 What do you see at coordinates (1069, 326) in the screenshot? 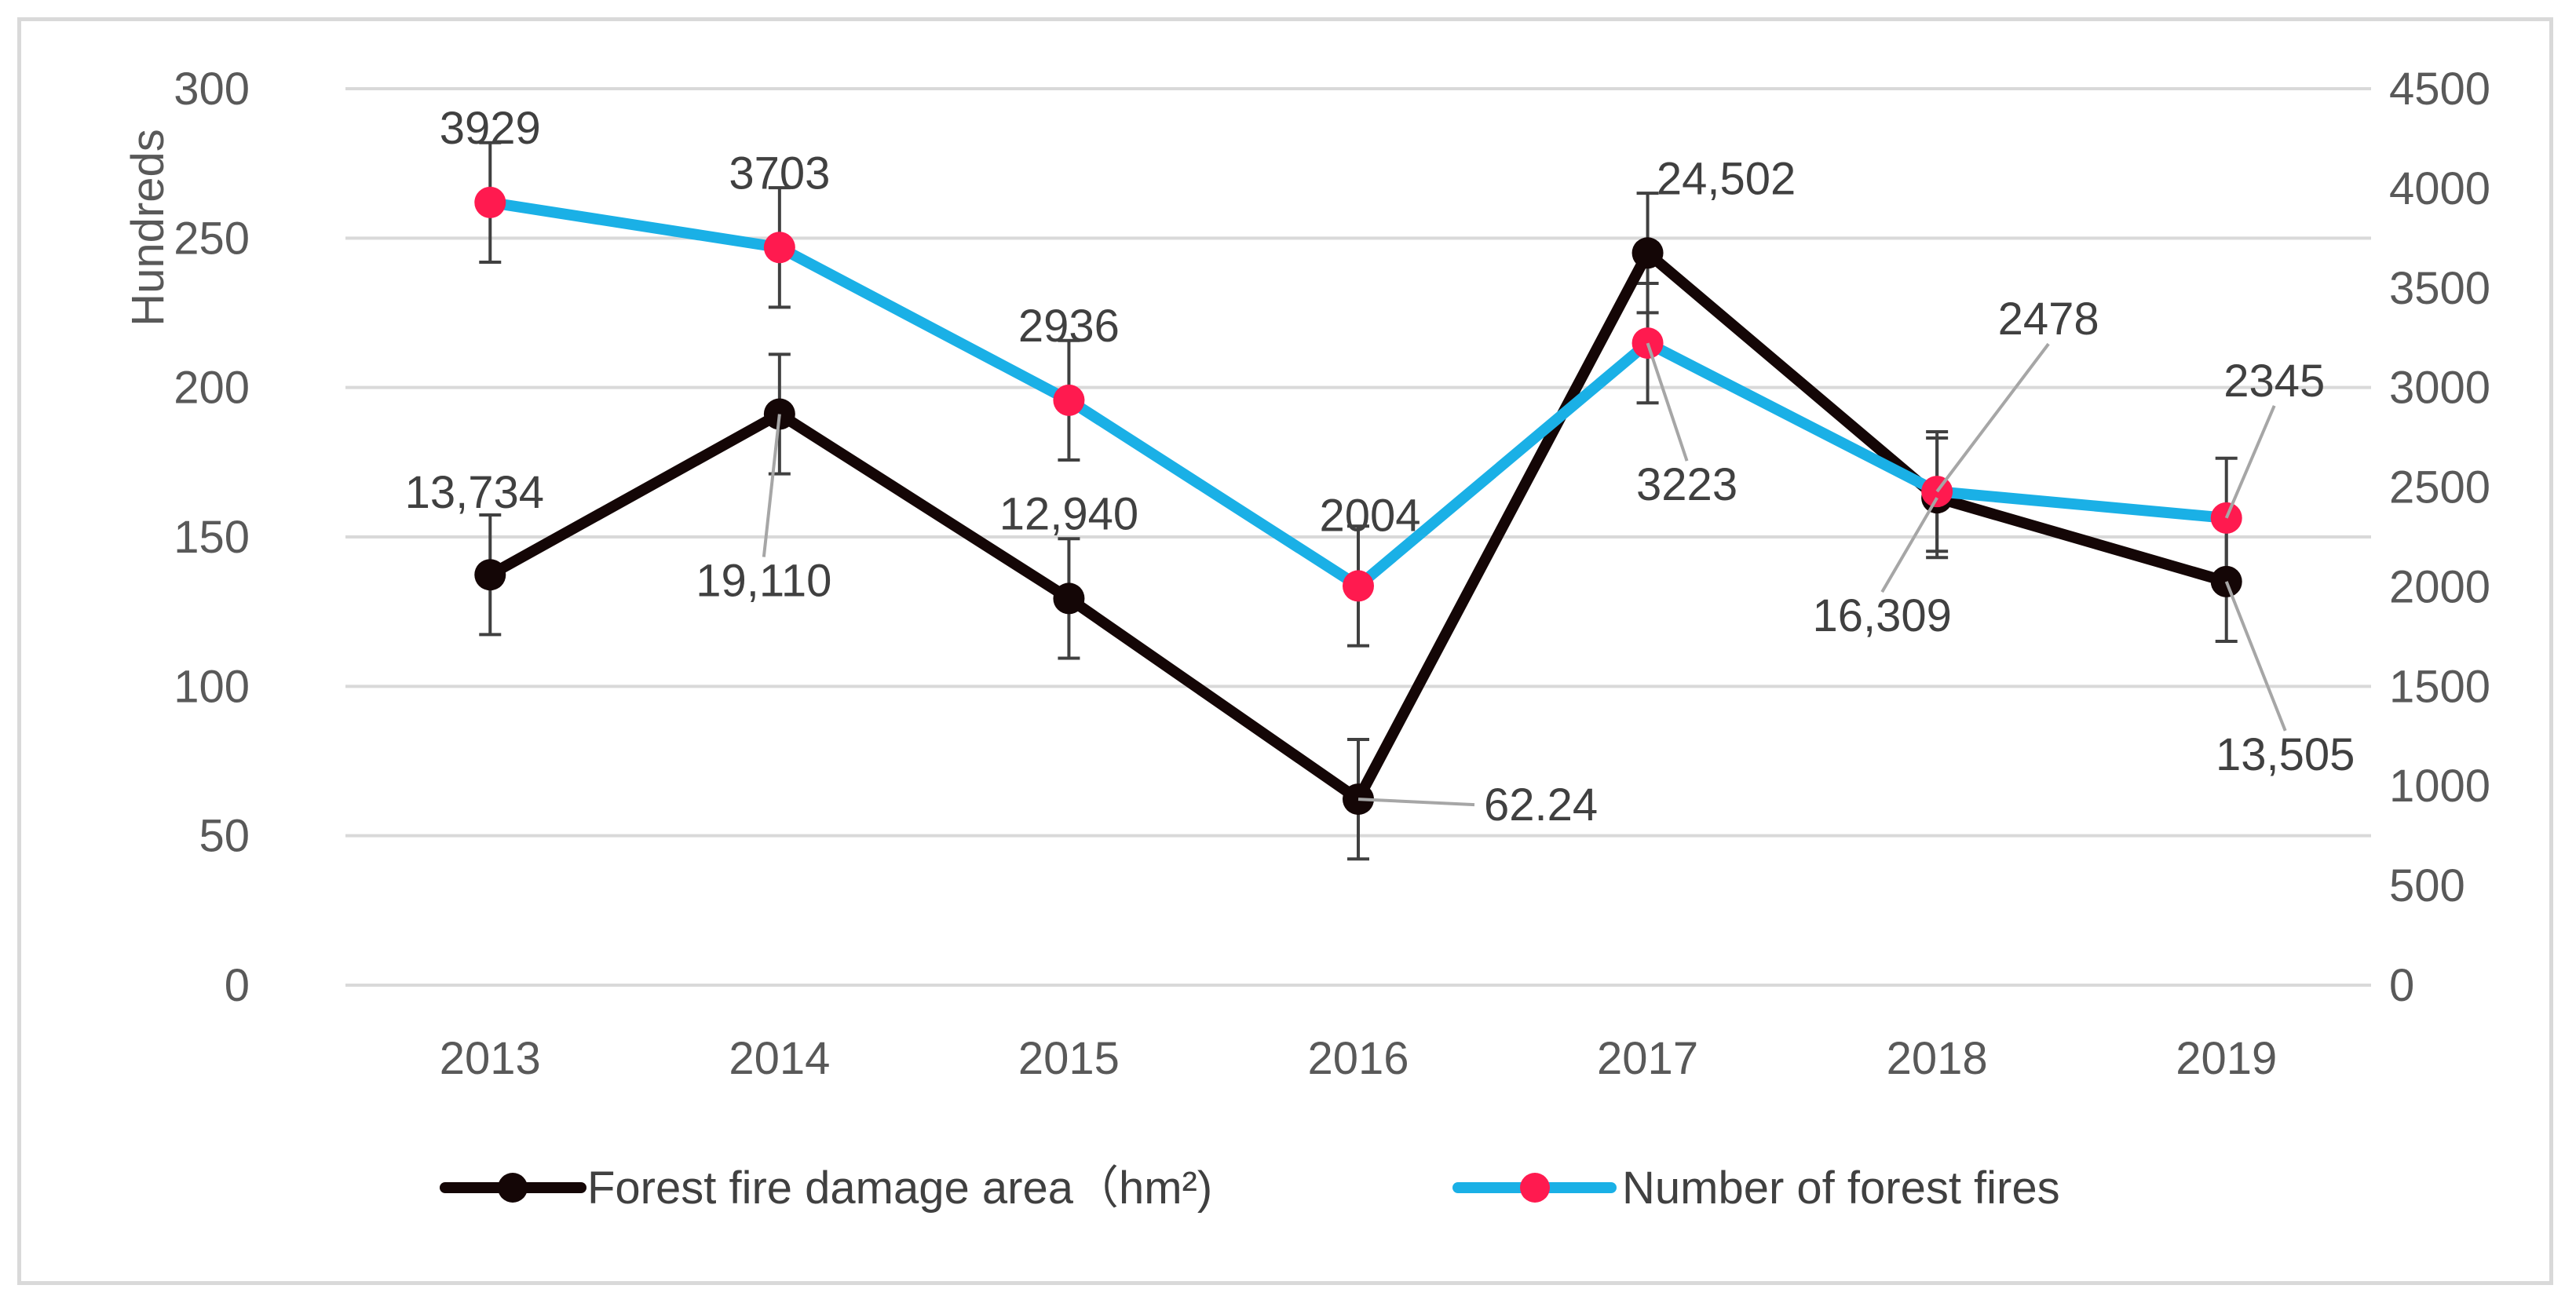
I see `data-label-fire-count: 2936` at bounding box center [1069, 326].